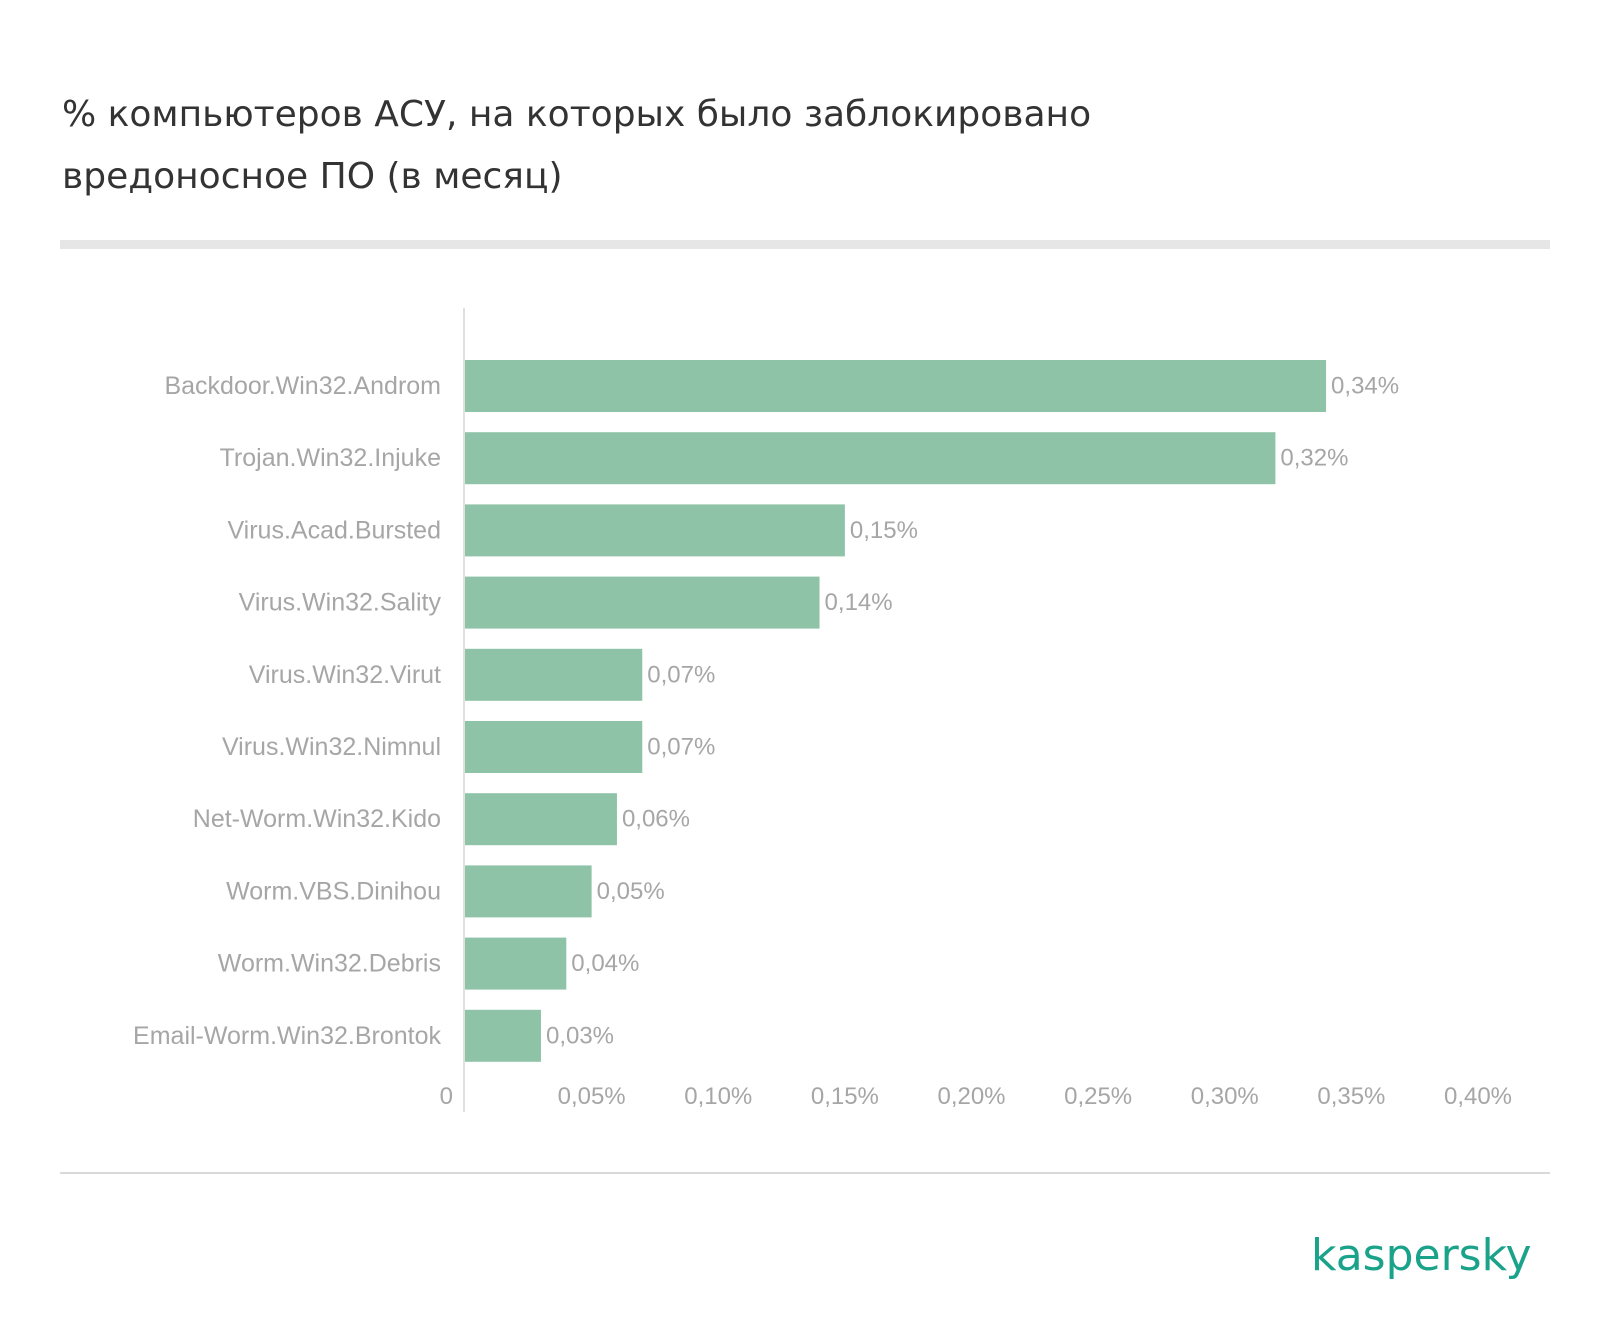  Describe the element at coordinates (656, 819) in the screenshot. I see `value-label: 0,06%` at that location.